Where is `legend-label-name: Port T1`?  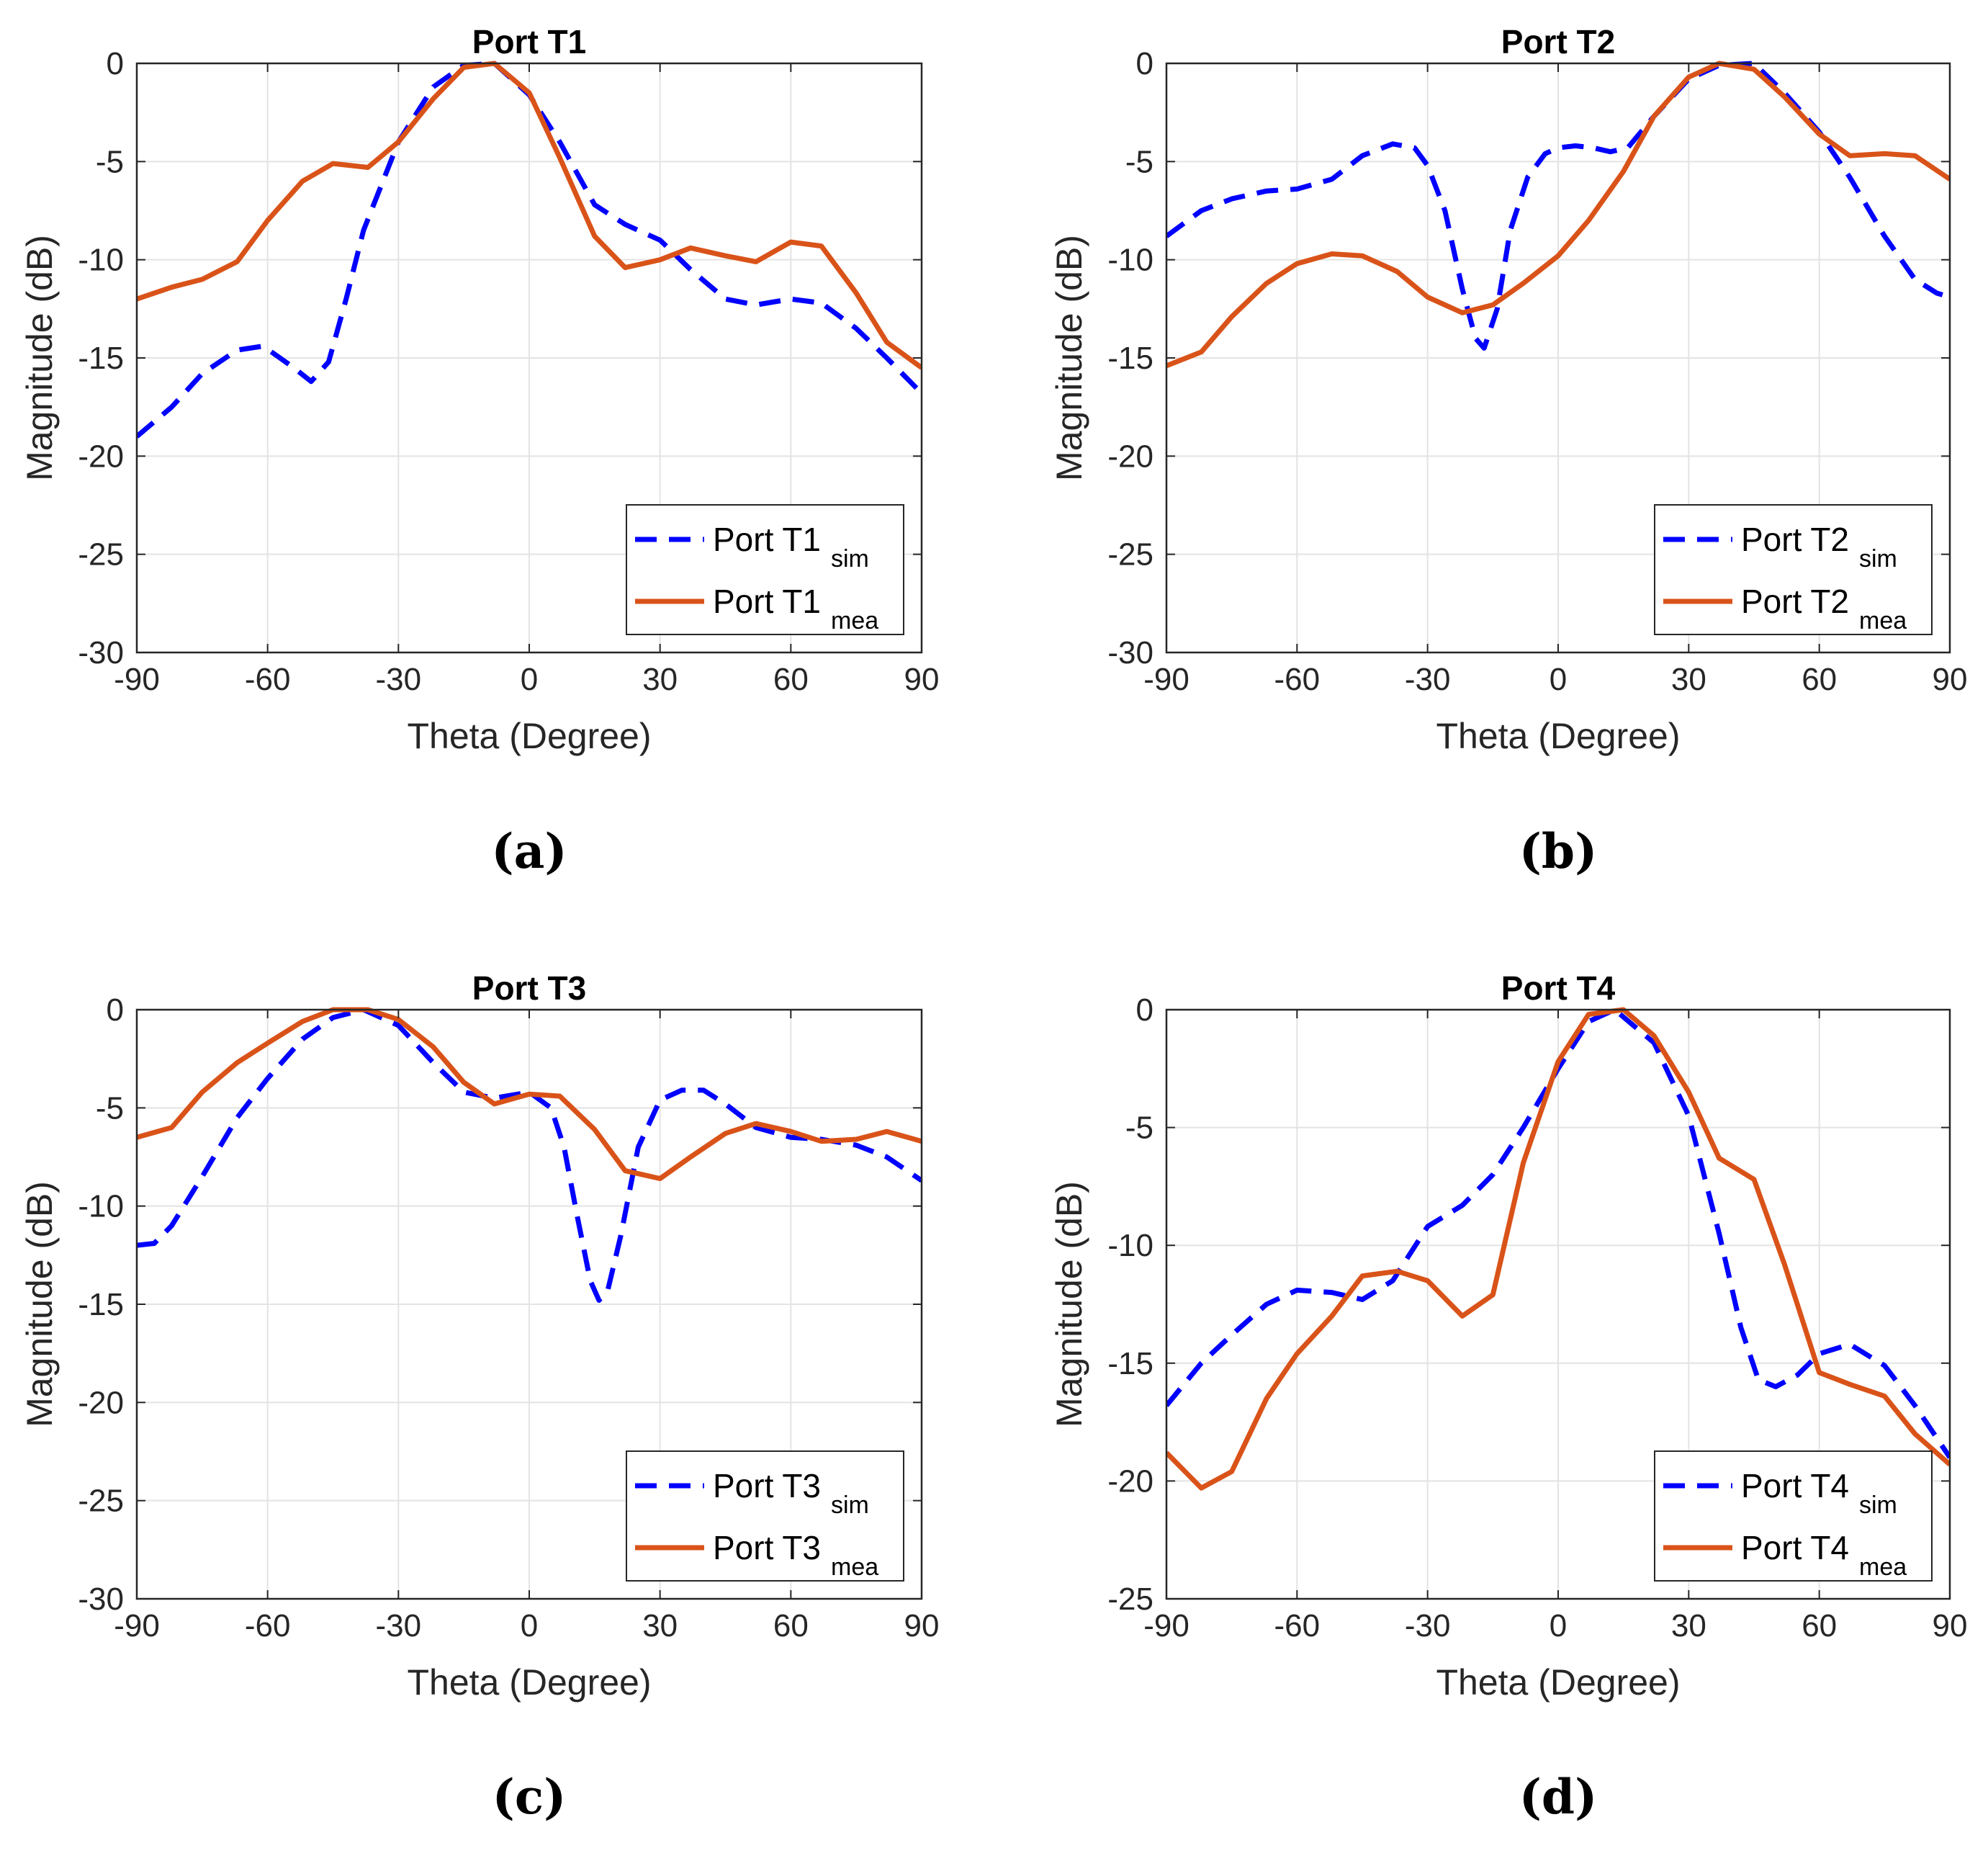 legend-label-name: Port T1 is located at coordinates (767, 539).